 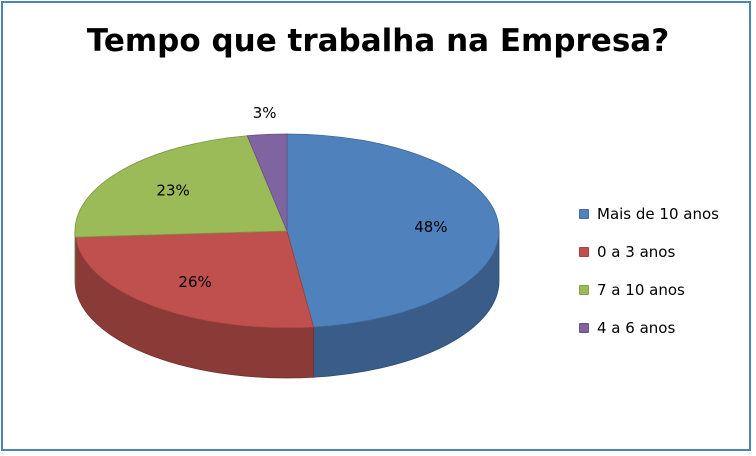 What do you see at coordinates (641, 290) in the screenshot?
I see `legend-label: 7 a 10 anos` at bounding box center [641, 290].